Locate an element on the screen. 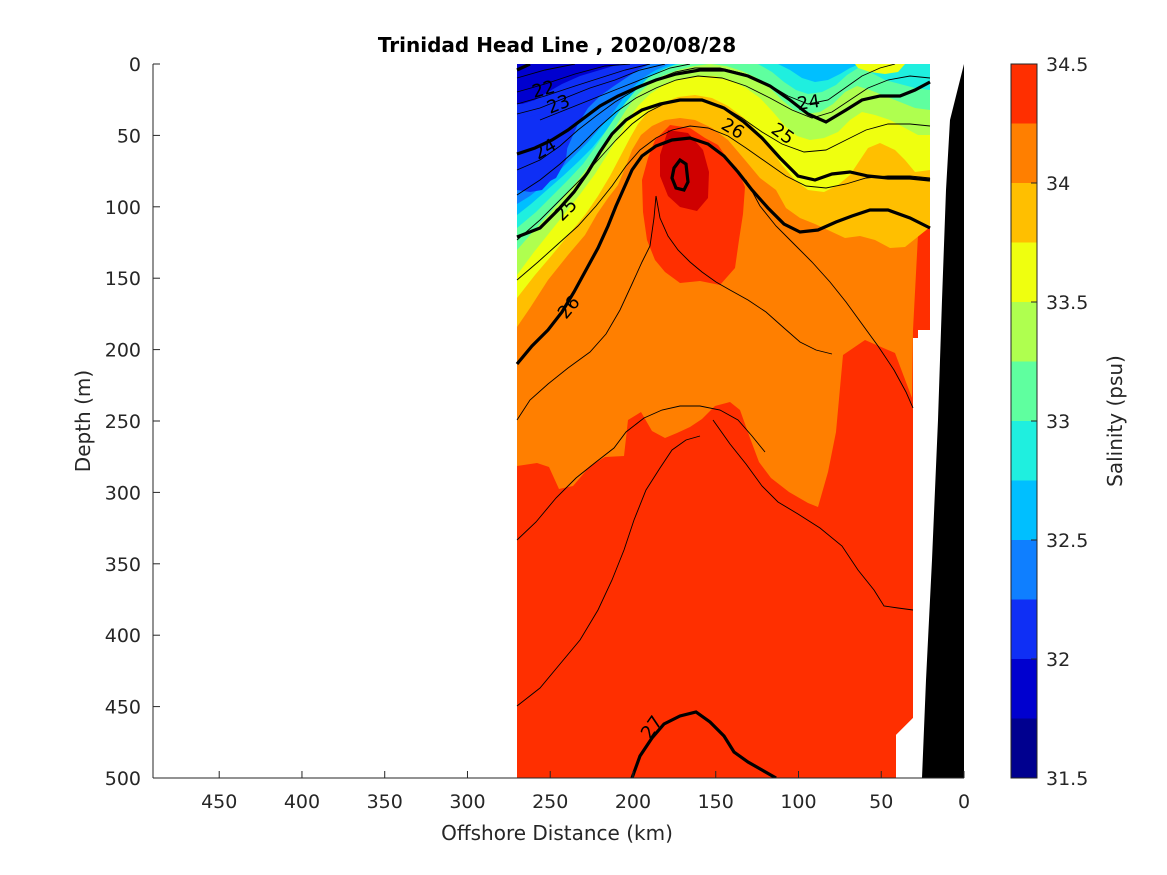 The height and width of the screenshot is (875, 1167). colorbar-tick-label: 34 is located at coordinates (1058, 184).